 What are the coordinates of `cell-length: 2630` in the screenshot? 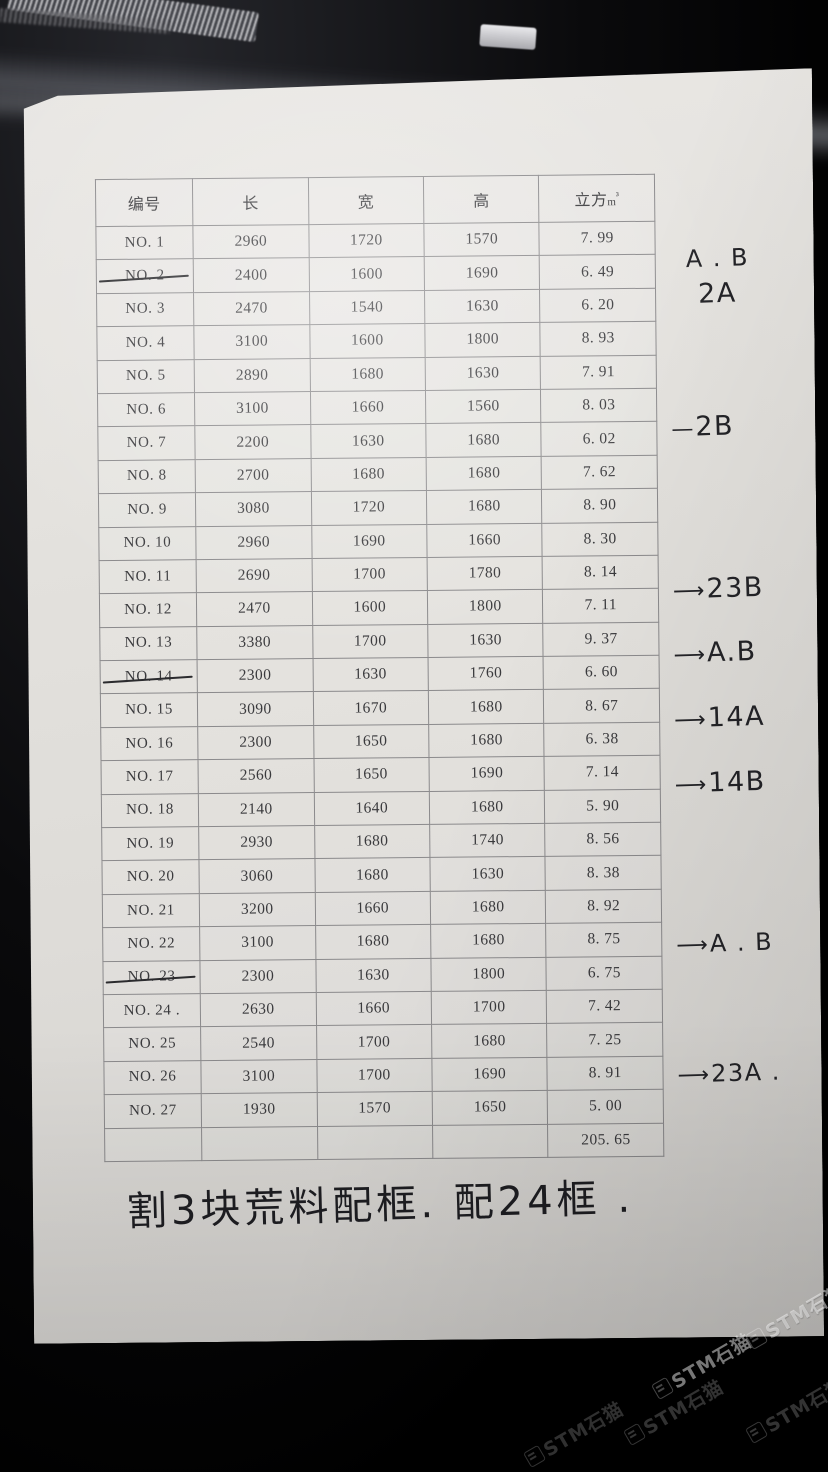 It's located at (258, 1010).